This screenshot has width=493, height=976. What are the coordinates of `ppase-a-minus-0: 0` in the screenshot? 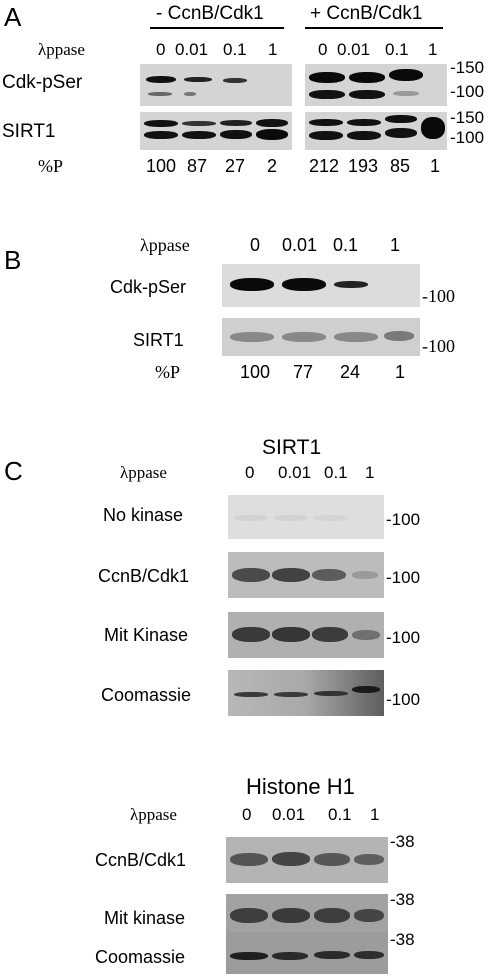 It's located at (161, 49).